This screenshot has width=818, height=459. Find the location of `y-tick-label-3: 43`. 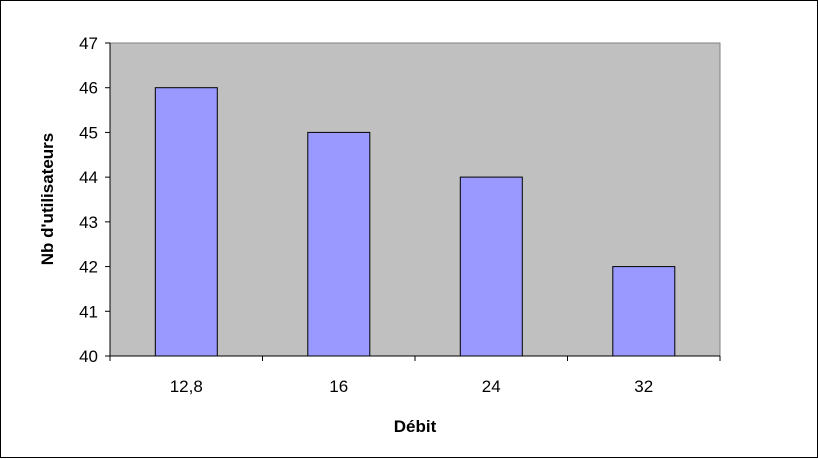

y-tick-label-3: 43 is located at coordinates (88, 222).